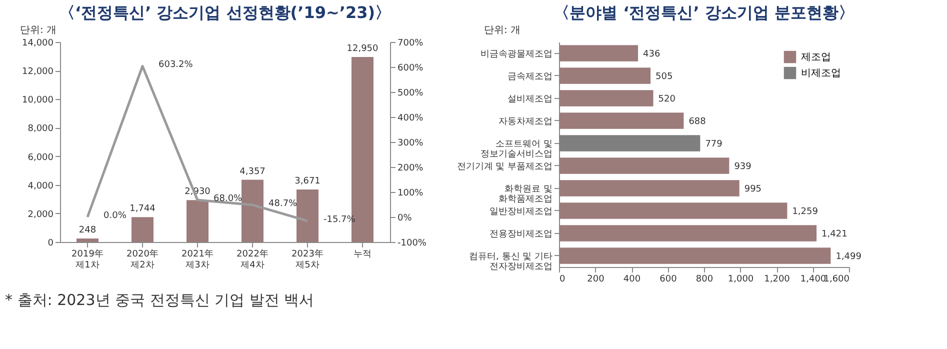 This screenshot has width=947, height=349. Describe the element at coordinates (283, 203) in the screenshot. I see `data-label: 48.7%` at that location.